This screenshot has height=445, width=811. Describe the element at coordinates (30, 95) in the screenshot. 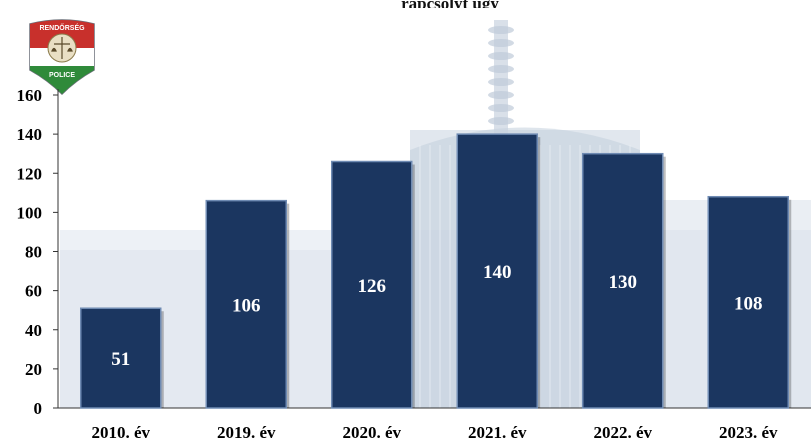

I see `y-tick-label: 160` at that location.